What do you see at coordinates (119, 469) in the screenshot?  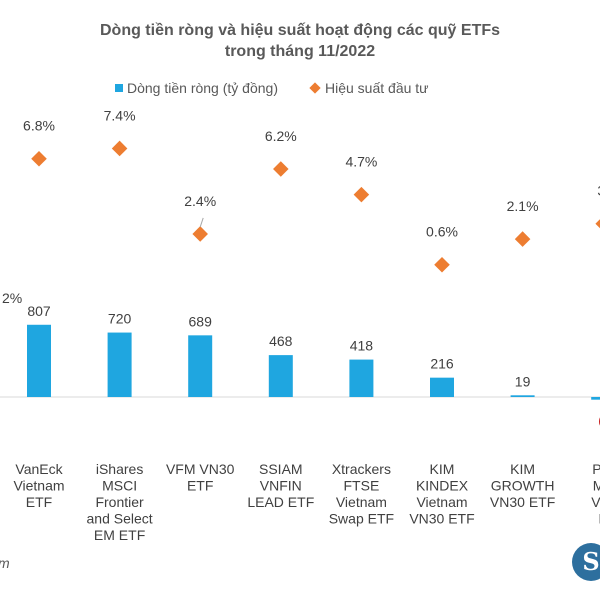 I see `category-label: iShares` at bounding box center [119, 469].